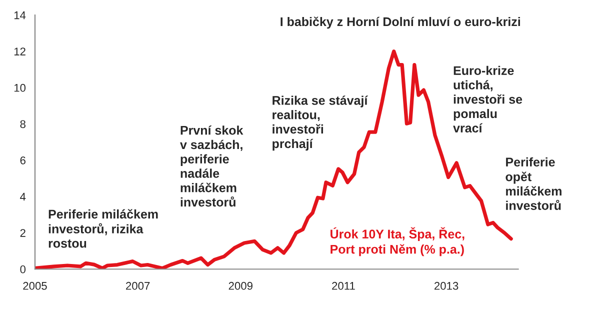 The image size is (593, 320). I want to click on y-tick-label: 8, so click(23, 124).